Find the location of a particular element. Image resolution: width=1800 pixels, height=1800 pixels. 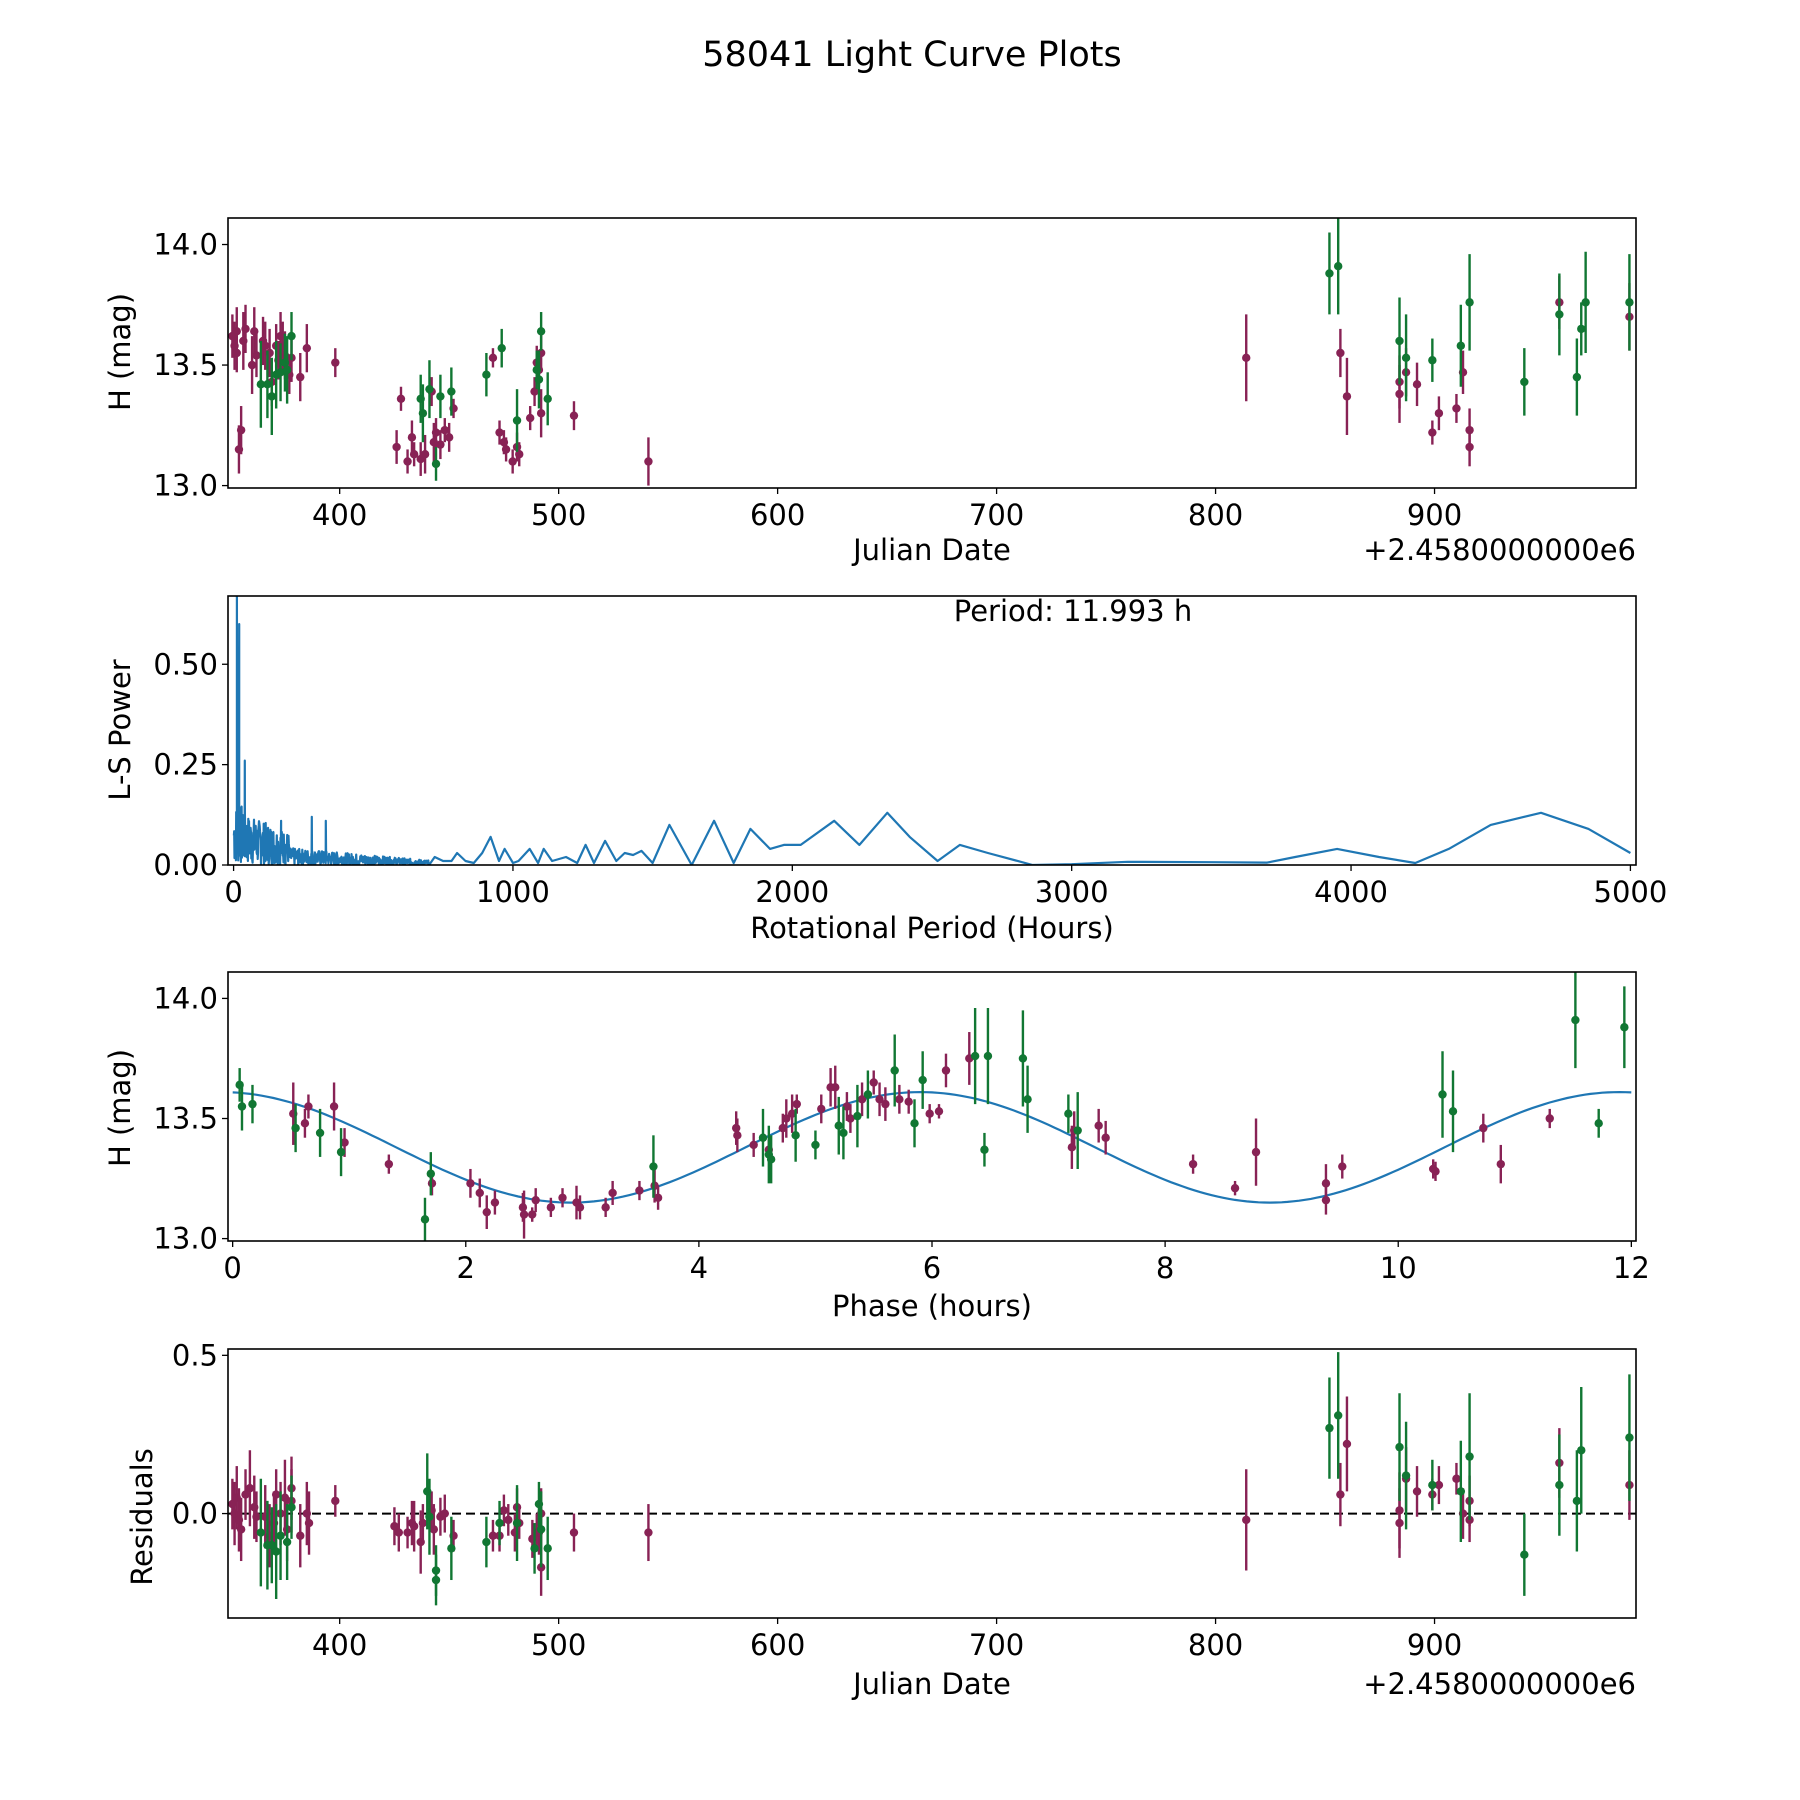

y-tick-label: 13.5 is located at coordinates (185, 1119).